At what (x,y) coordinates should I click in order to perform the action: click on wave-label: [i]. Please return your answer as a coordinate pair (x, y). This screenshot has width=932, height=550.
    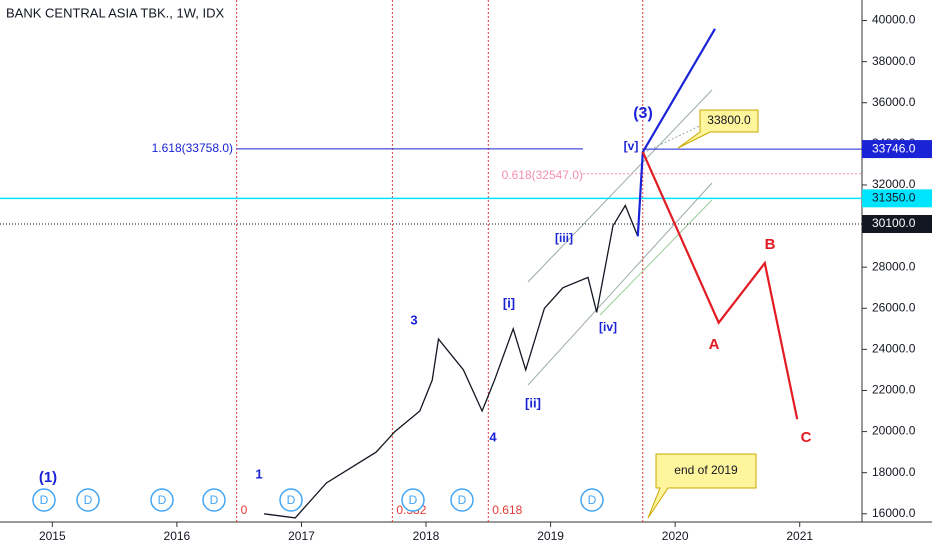
    Looking at the image, I should click on (509, 302).